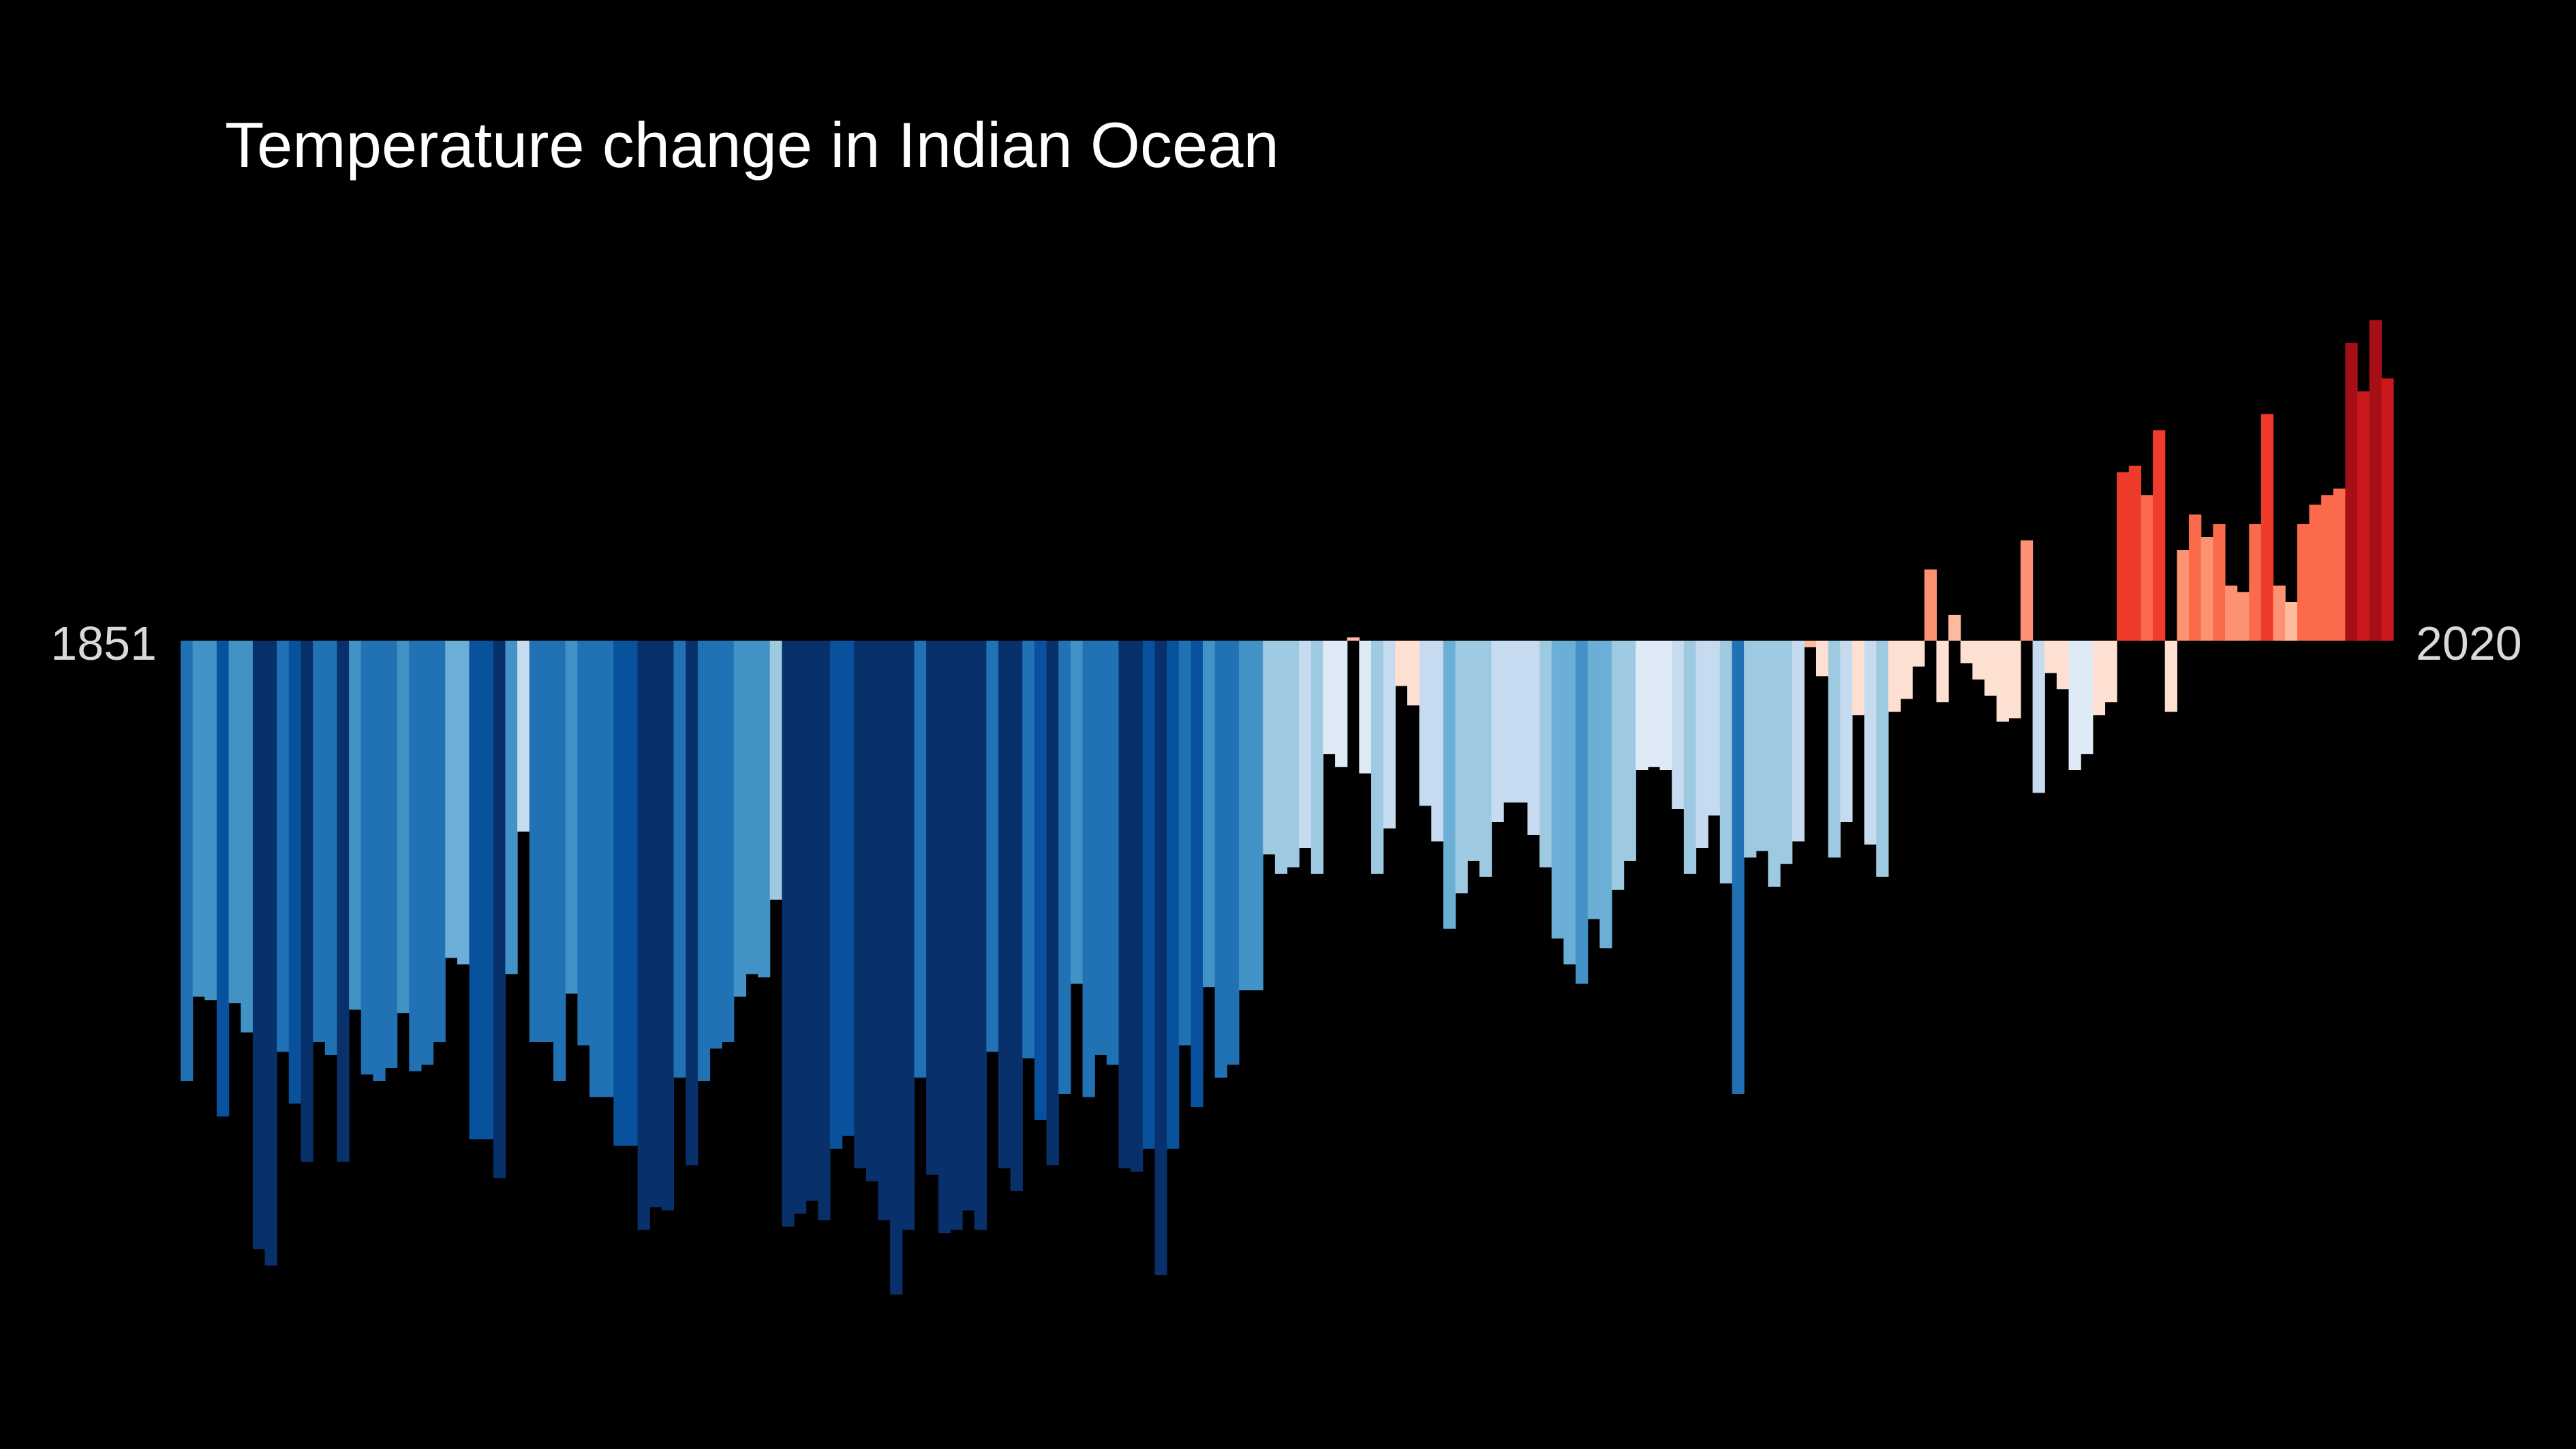 The image size is (2576, 1449). What do you see at coordinates (1173, 895) in the screenshot?
I see `bar-1933` at bounding box center [1173, 895].